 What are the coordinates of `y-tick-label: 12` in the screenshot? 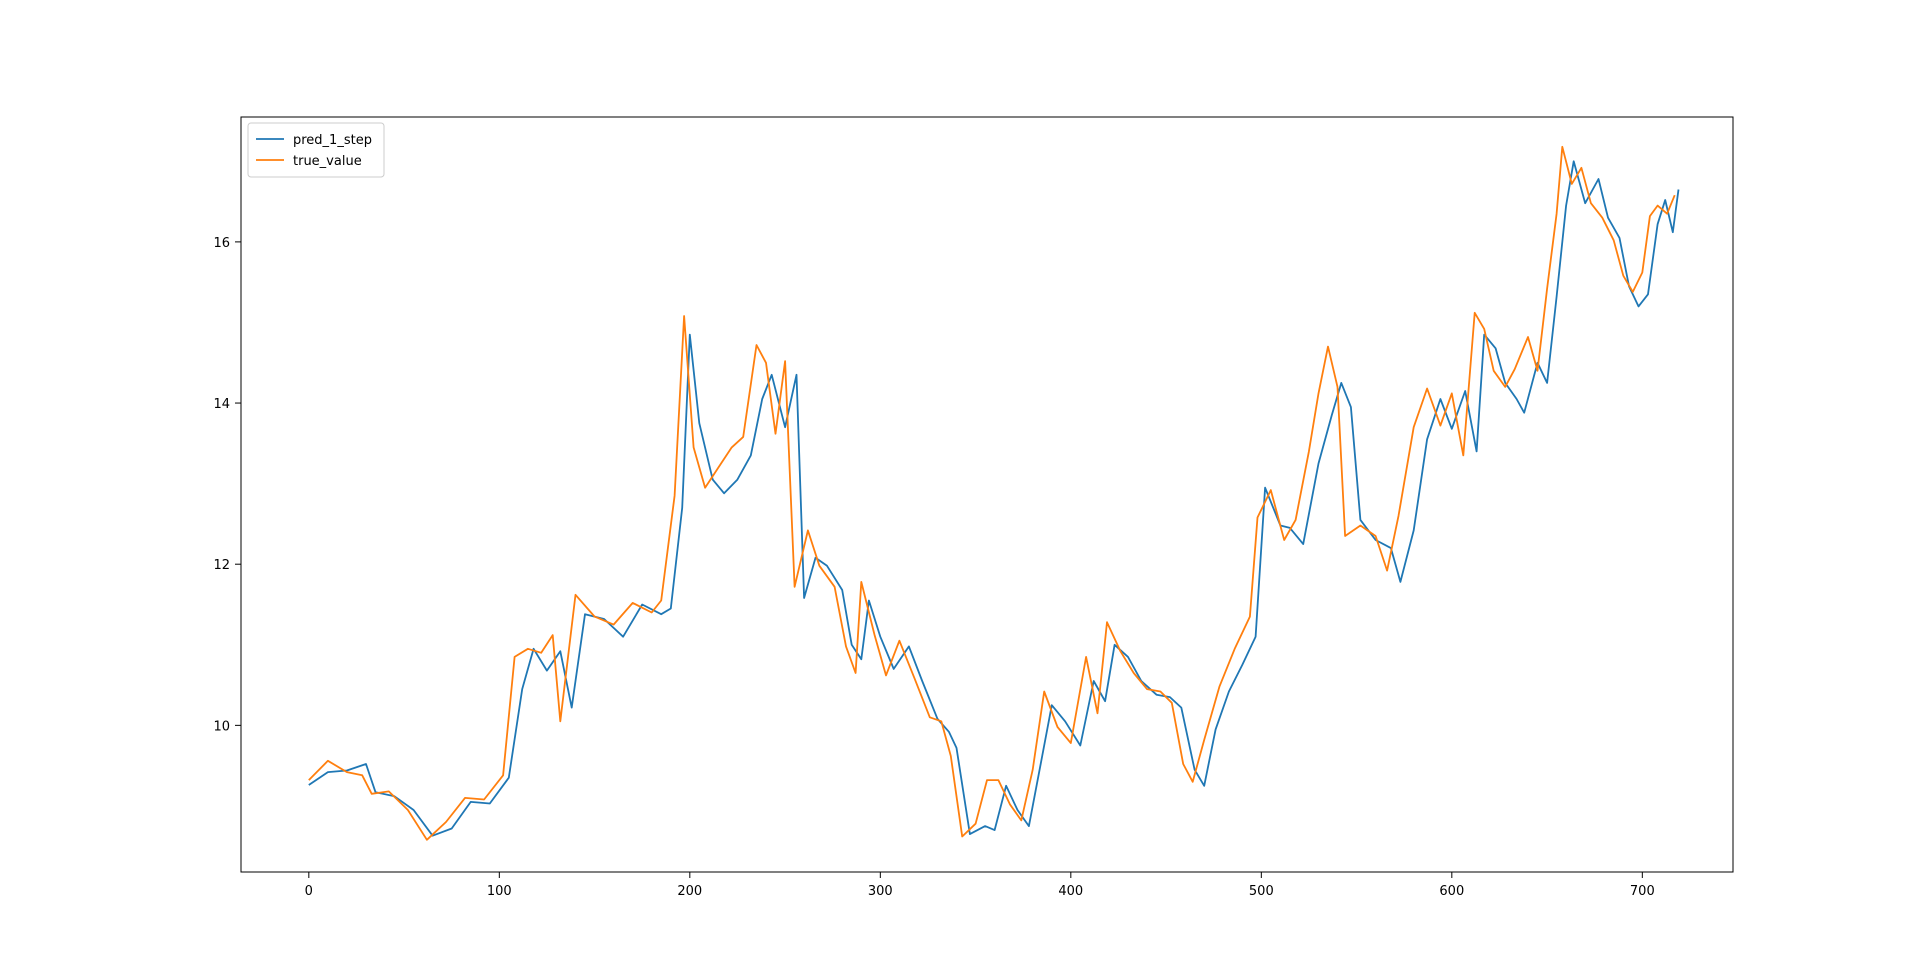 It's located at (221, 565).